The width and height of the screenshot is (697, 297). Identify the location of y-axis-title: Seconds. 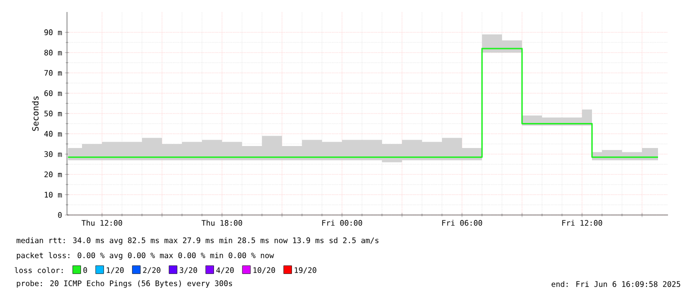
(35, 113).